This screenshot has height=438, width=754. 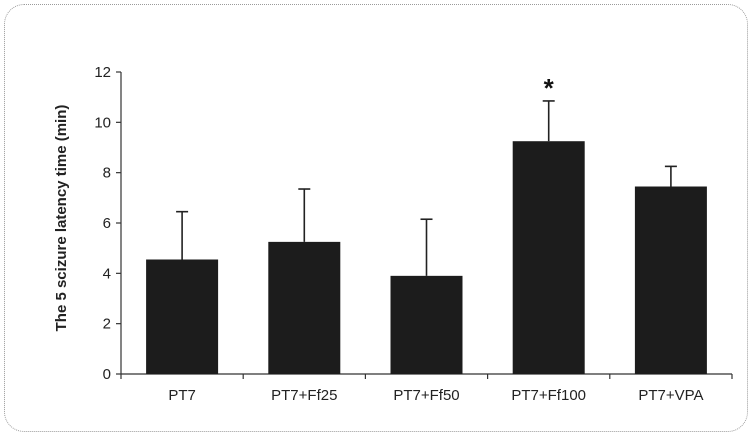 I want to click on y-tick-label: 4, so click(x=107, y=273).